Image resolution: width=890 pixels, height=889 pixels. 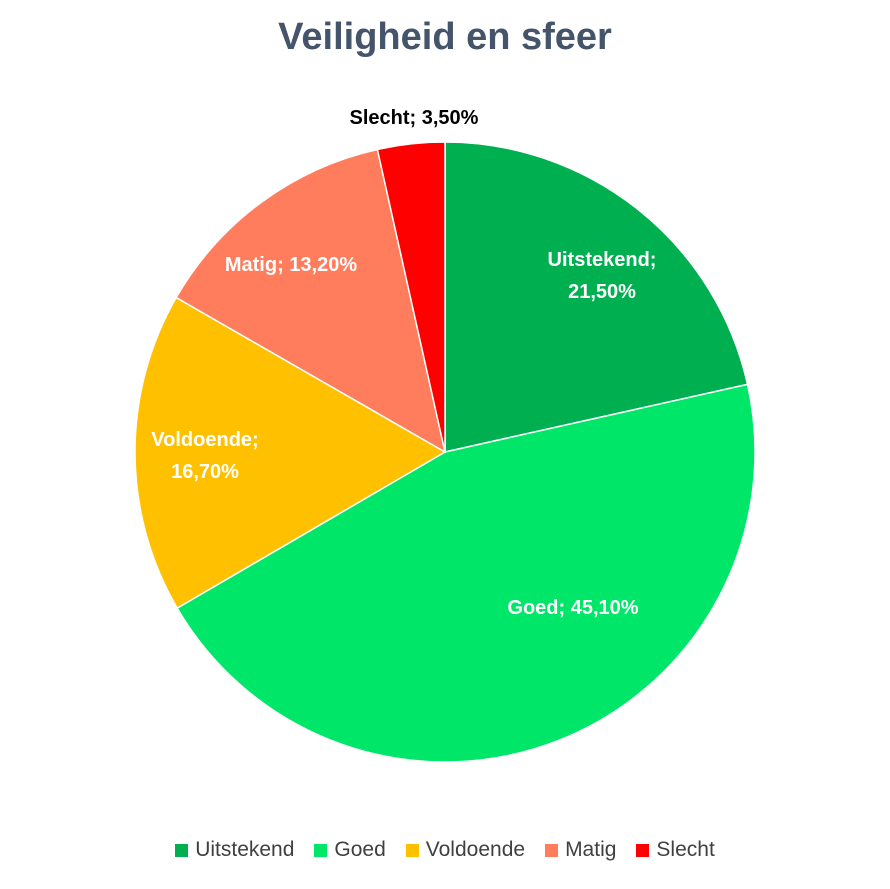 What do you see at coordinates (572, 608) in the screenshot?
I see `slice-label-goed: Goed; 45,10%` at bounding box center [572, 608].